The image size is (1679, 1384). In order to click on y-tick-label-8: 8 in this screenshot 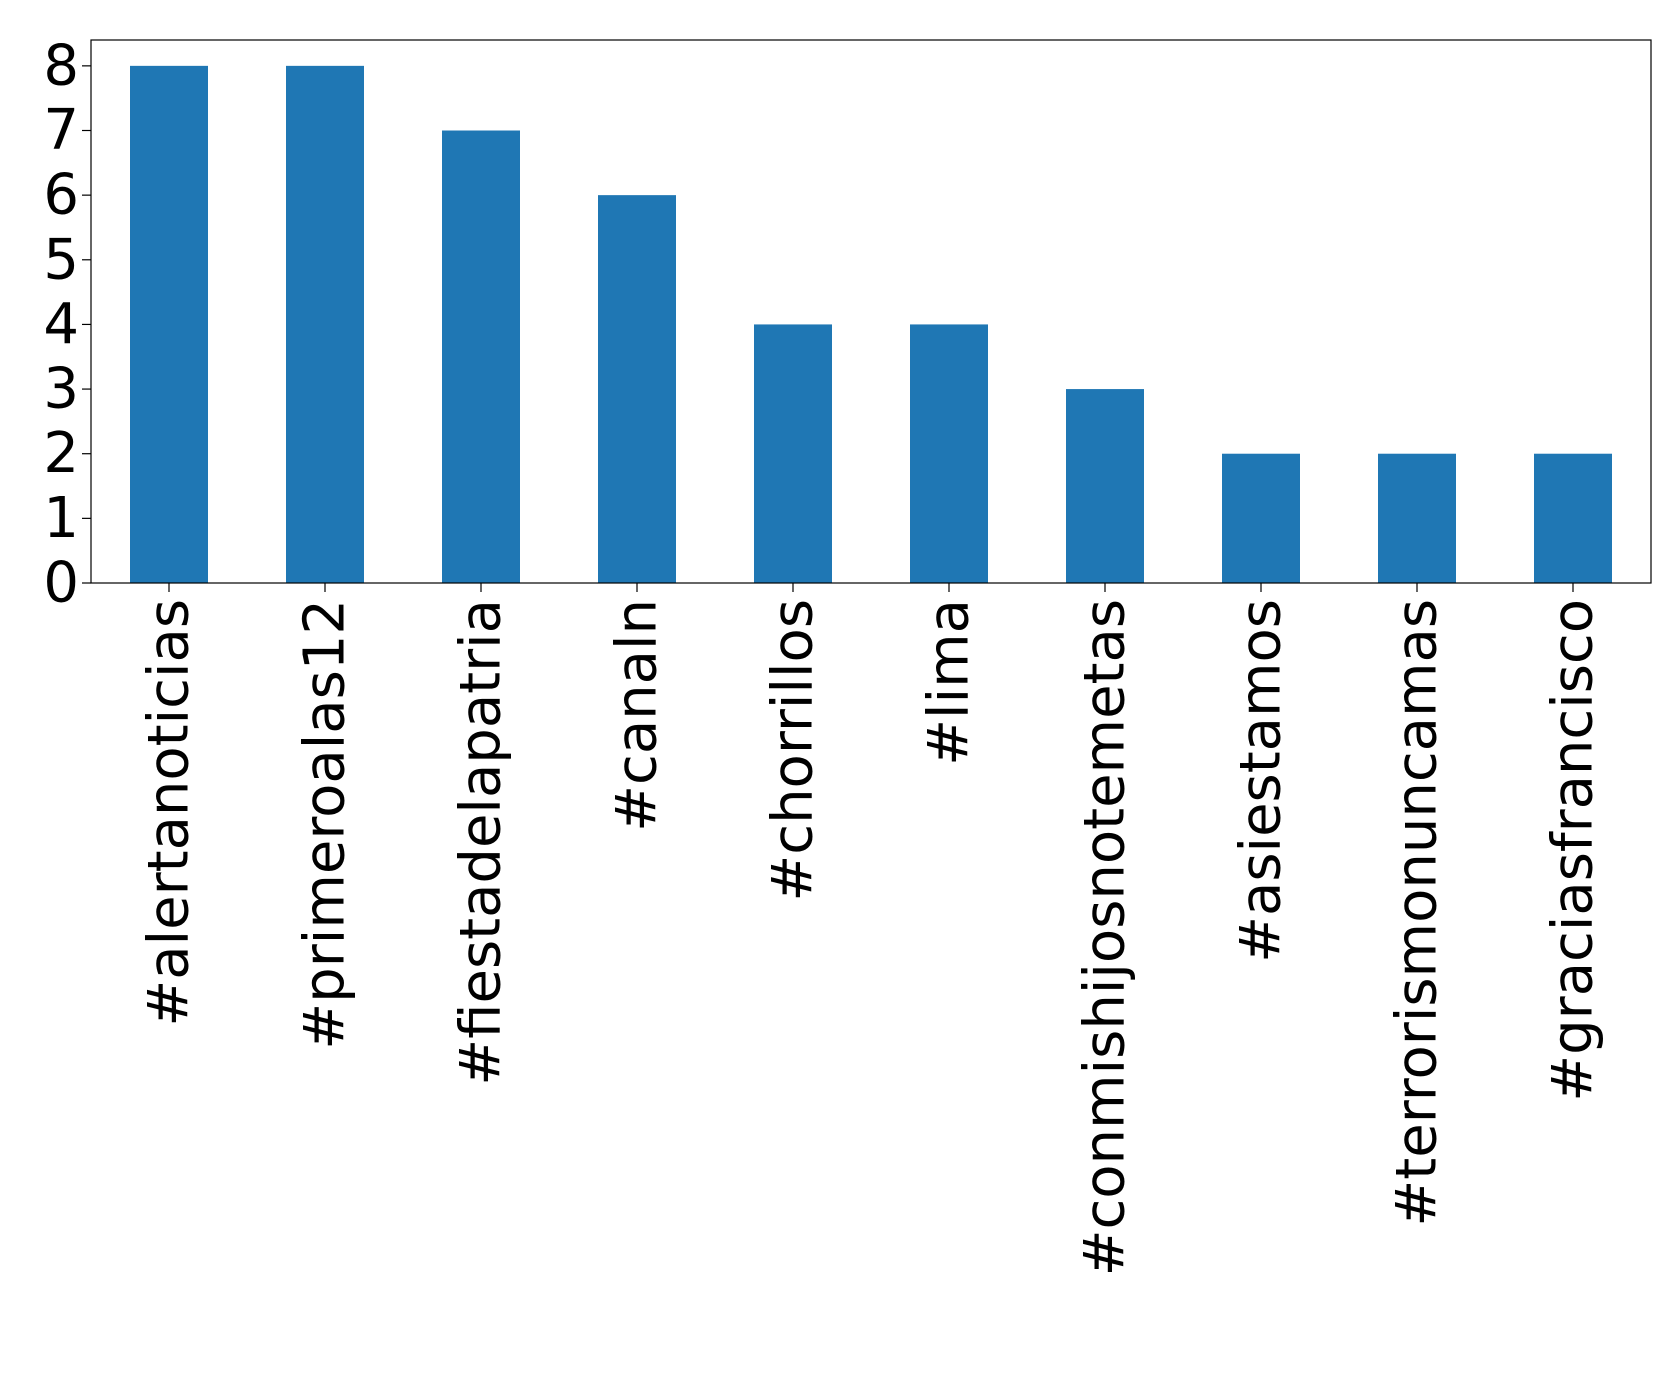, I will do `click(61, 65)`.